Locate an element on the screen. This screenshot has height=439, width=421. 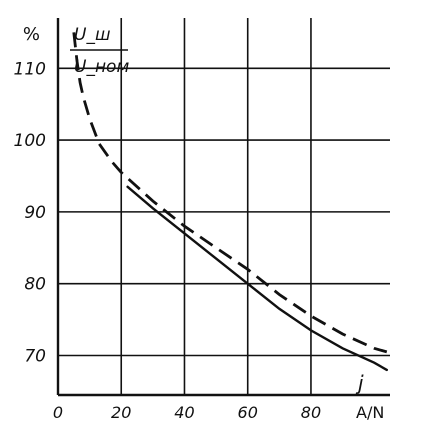
y-tick-label: 90 is located at coordinates (35, 213).